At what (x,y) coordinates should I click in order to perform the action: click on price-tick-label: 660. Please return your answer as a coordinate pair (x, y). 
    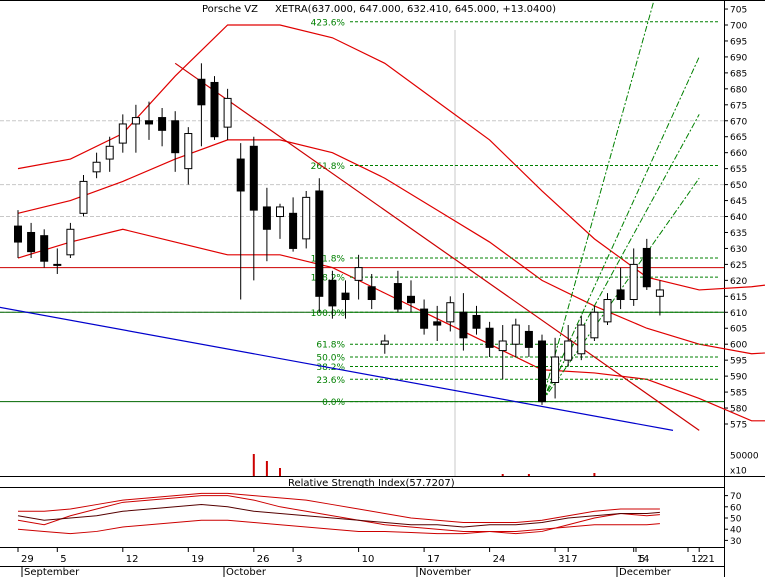
    Looking at the image, I should click on (738, 154).